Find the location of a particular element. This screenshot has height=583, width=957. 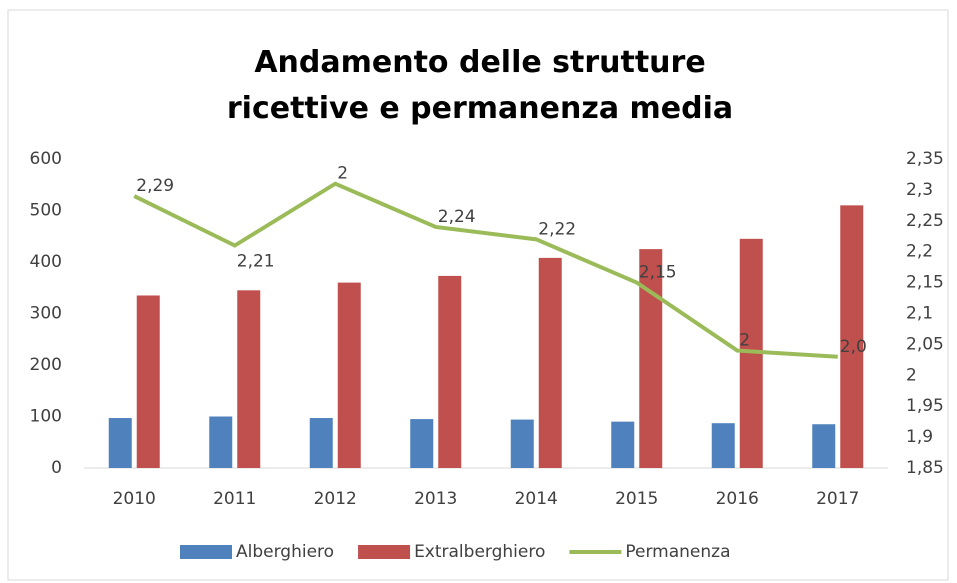

x-tick-label: 2010 is located at coordinates (134, 499).